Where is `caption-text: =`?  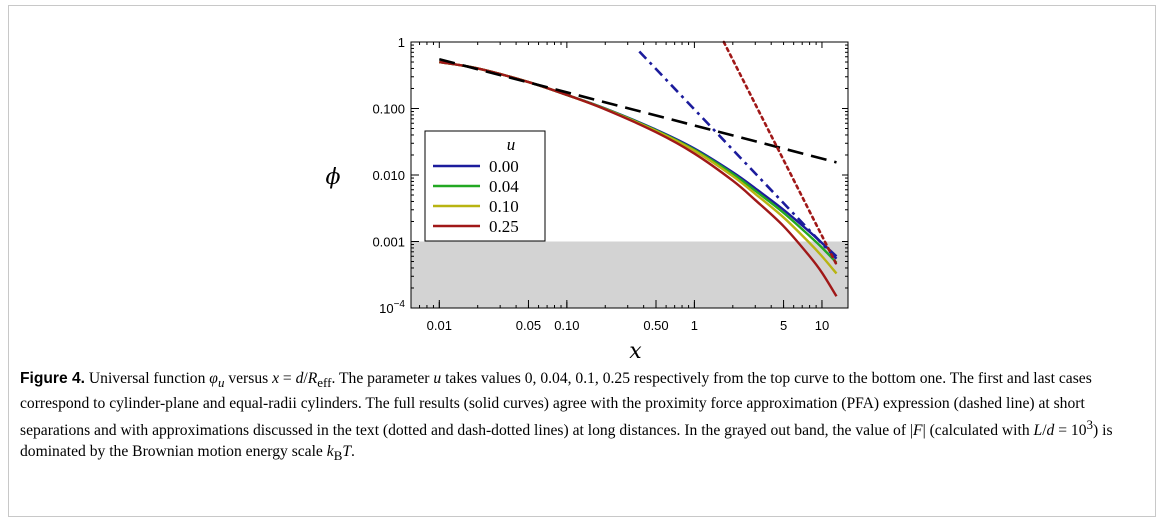
caption-text: = is located at coordinates (287, 378).